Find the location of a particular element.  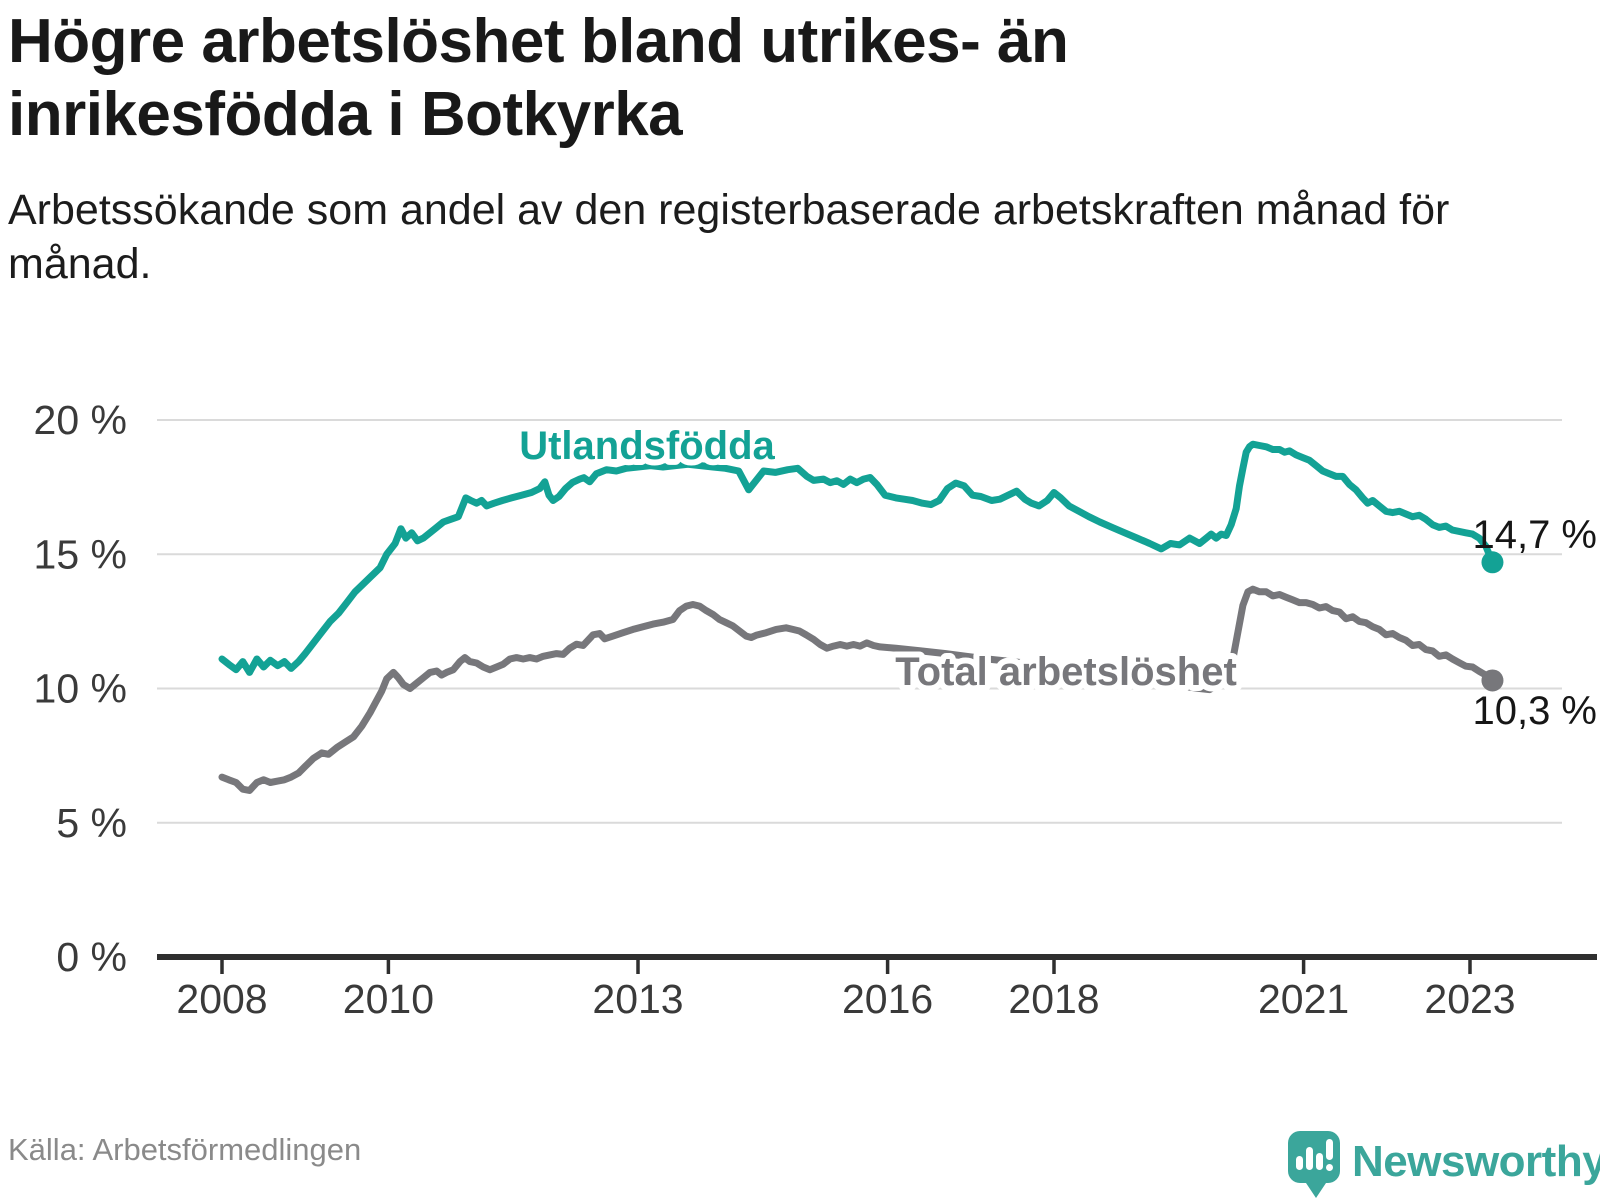

x-axis-tick-label: 2013 is located at coordinates (637, 999).